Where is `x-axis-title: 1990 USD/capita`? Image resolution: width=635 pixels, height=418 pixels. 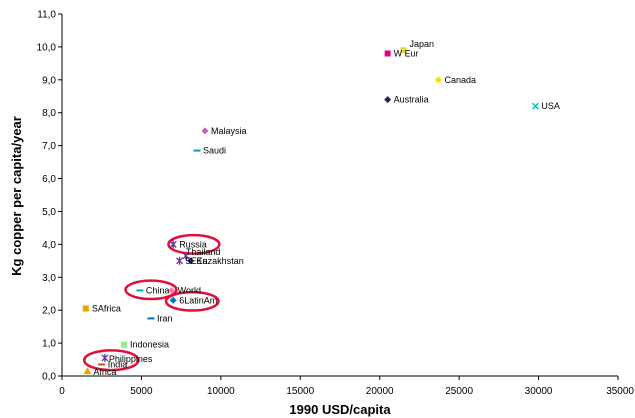
x-axis-title: 1990 USD/capita is located at coordinates (340, 409).